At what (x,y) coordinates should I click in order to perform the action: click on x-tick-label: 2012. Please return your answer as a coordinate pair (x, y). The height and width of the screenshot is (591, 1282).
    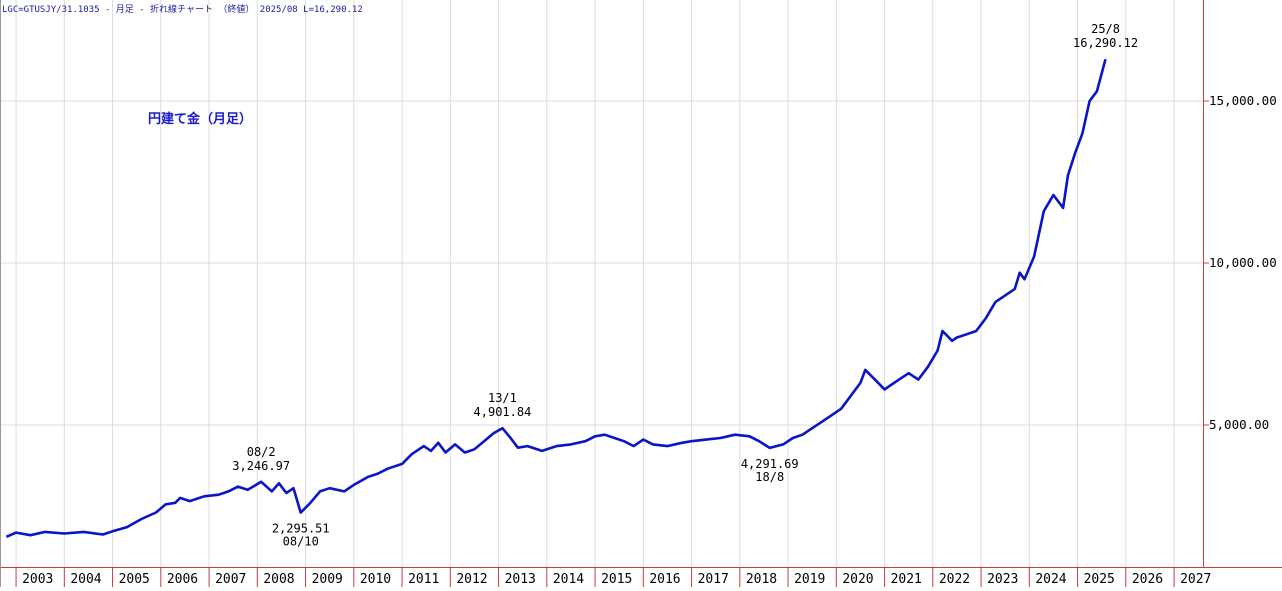
    Looking at the image, I should click on (471, 579).